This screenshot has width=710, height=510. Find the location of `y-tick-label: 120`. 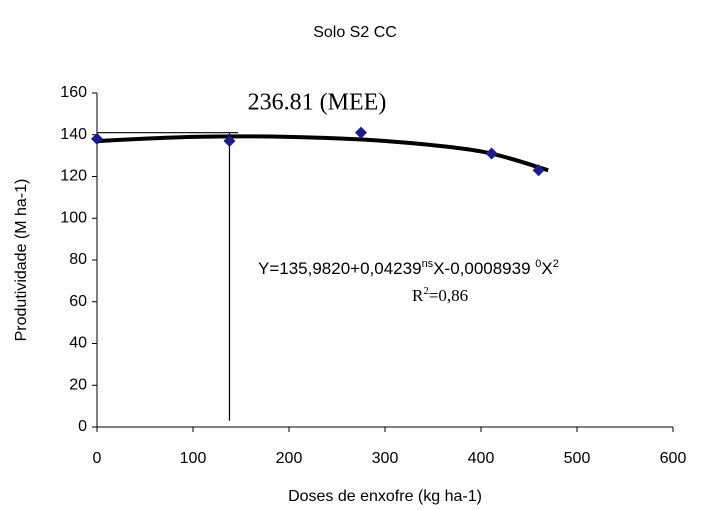

y-tick-label: 120 is located at coordinates (73, 176).